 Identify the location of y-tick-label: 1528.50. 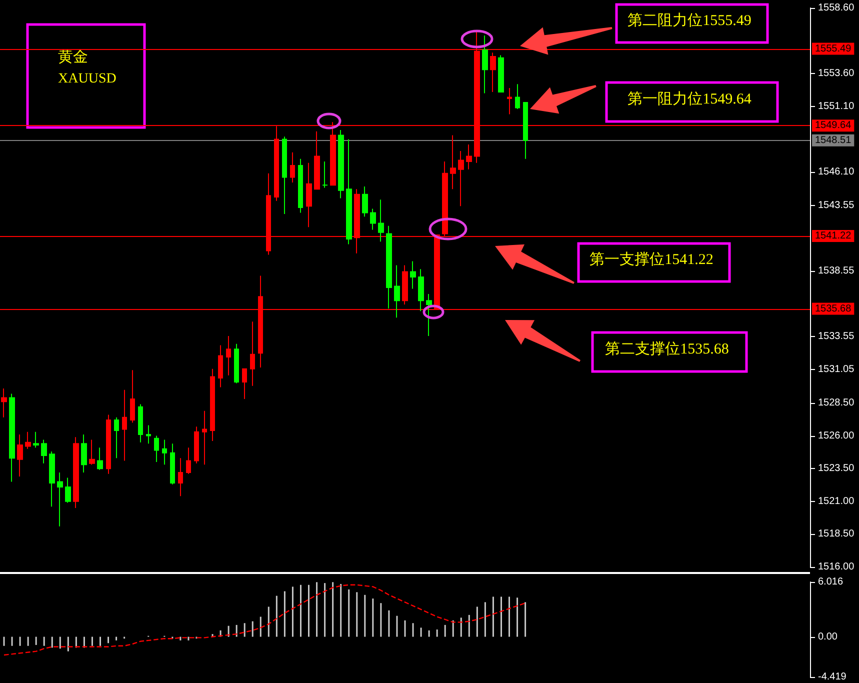
(836, 402).